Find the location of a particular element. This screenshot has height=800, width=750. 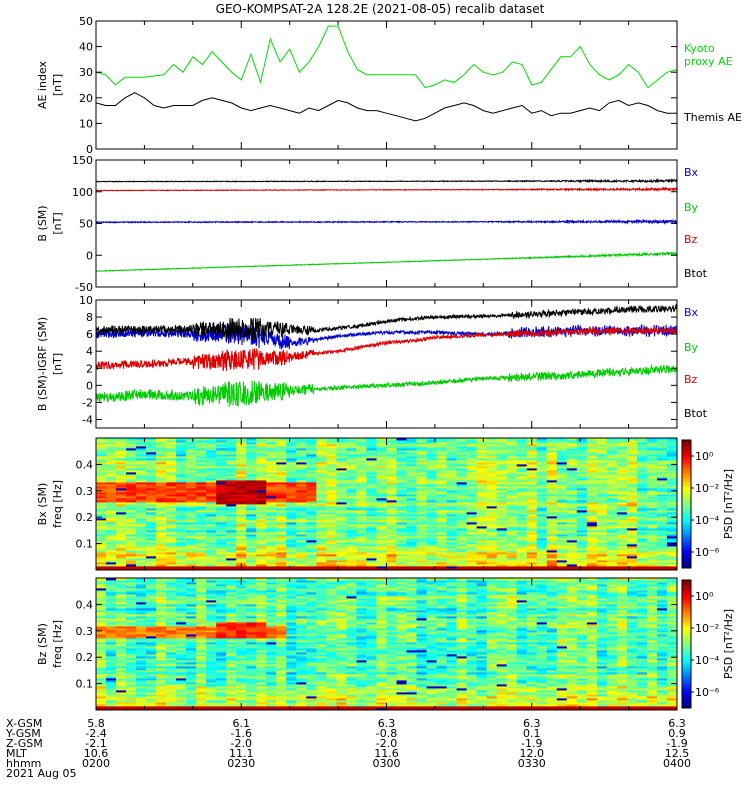

colorbar-label: PSD [nT²/Hz] is located at coordinates (728, 504).